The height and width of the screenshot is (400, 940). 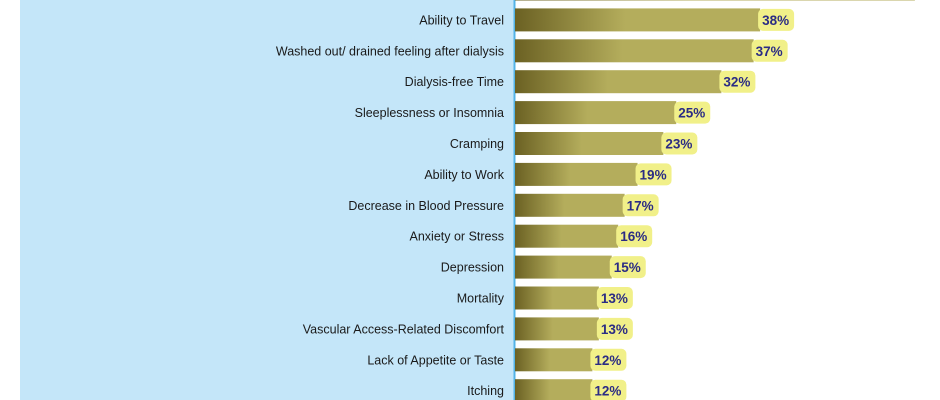 I want to click on category-label: Dialysis-free Time, so click(x=454, y=82).